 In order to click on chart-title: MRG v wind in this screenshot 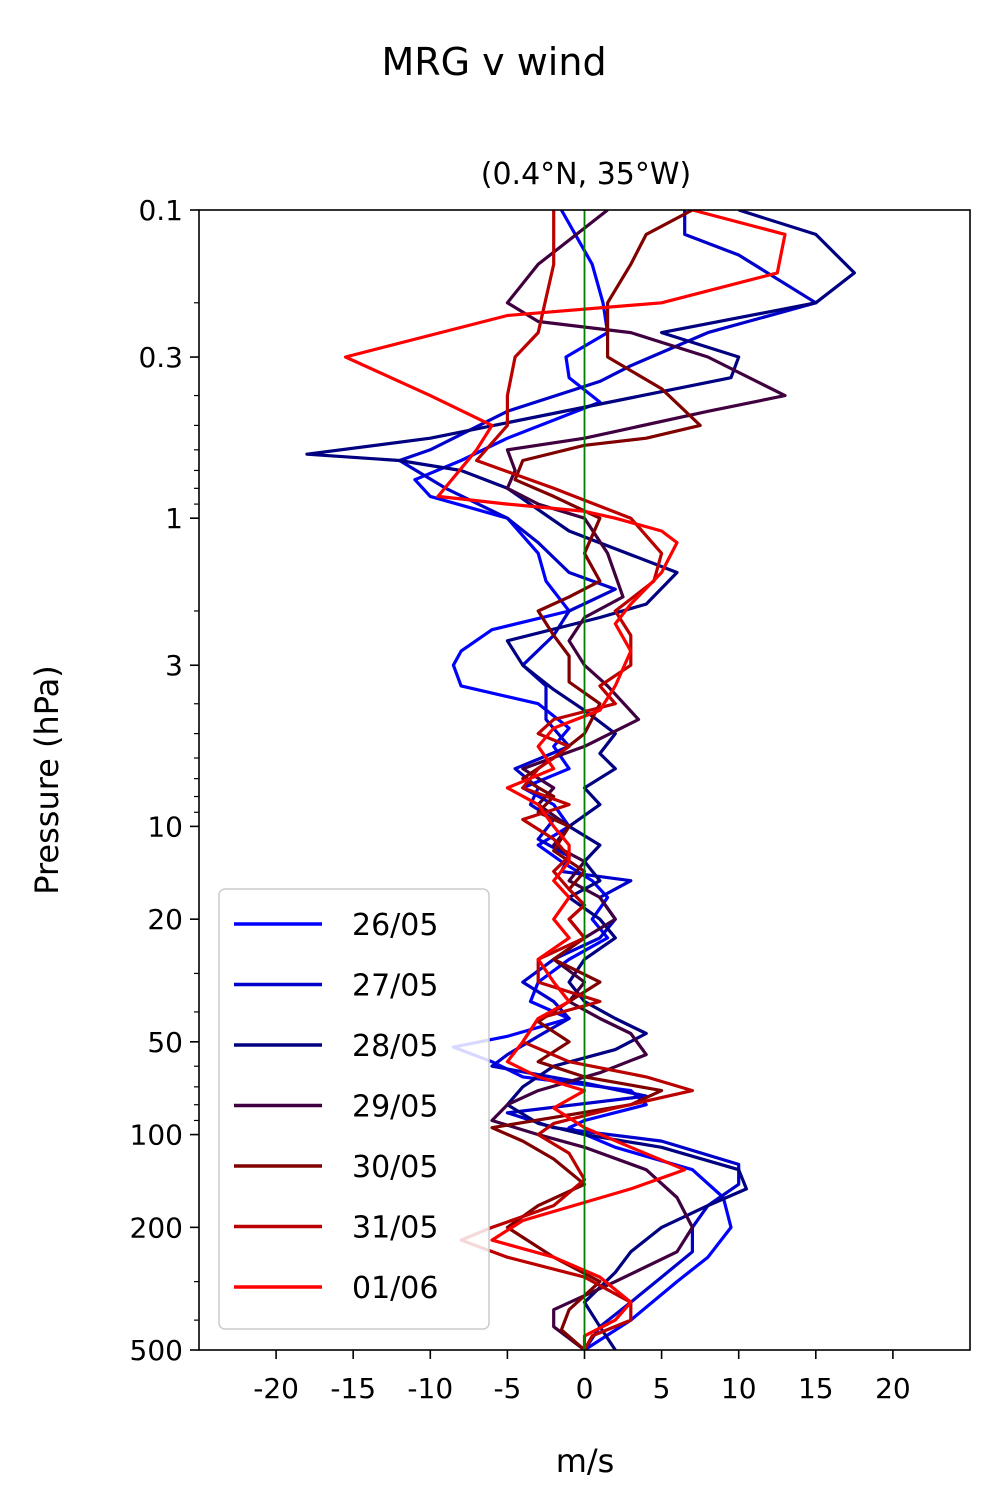, I will do `click(493, 62)`.